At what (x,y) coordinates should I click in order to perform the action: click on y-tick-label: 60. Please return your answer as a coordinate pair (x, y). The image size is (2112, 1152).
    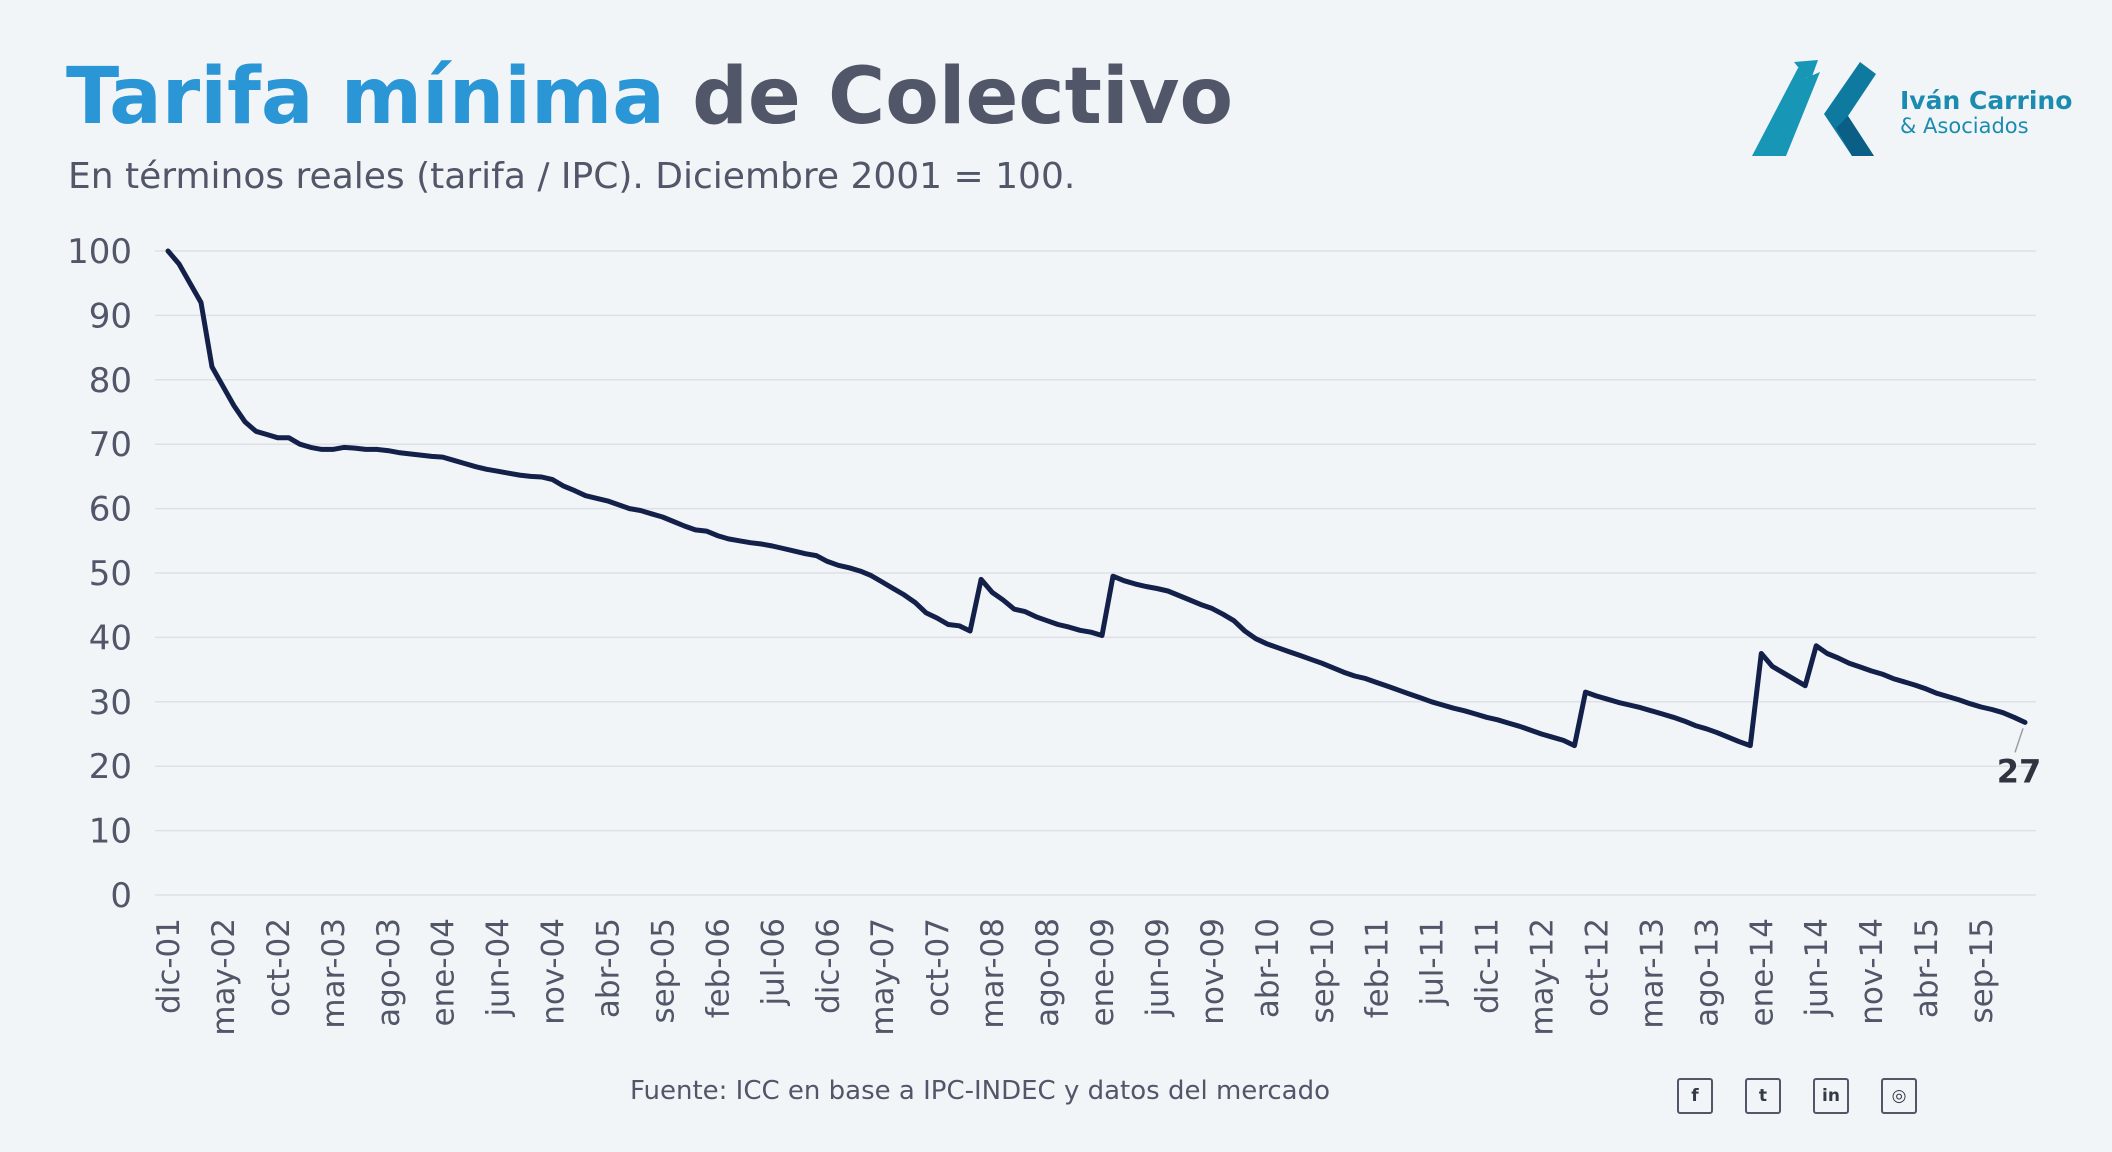
    Looking at the image, I should click on (110, 510).